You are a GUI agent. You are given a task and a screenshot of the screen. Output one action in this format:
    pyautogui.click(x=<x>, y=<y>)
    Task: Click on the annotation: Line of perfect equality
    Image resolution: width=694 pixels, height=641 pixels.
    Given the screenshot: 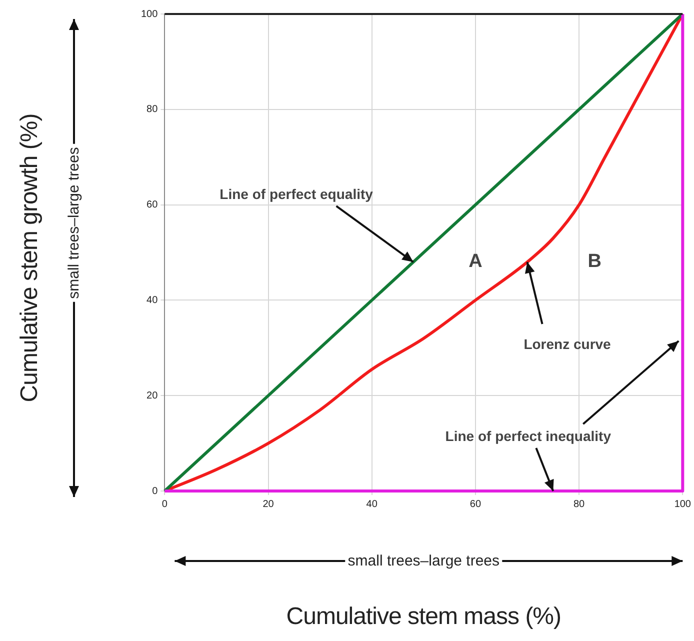 What is the action you would take?
    pyautogui.click(x=296, y=194)
    